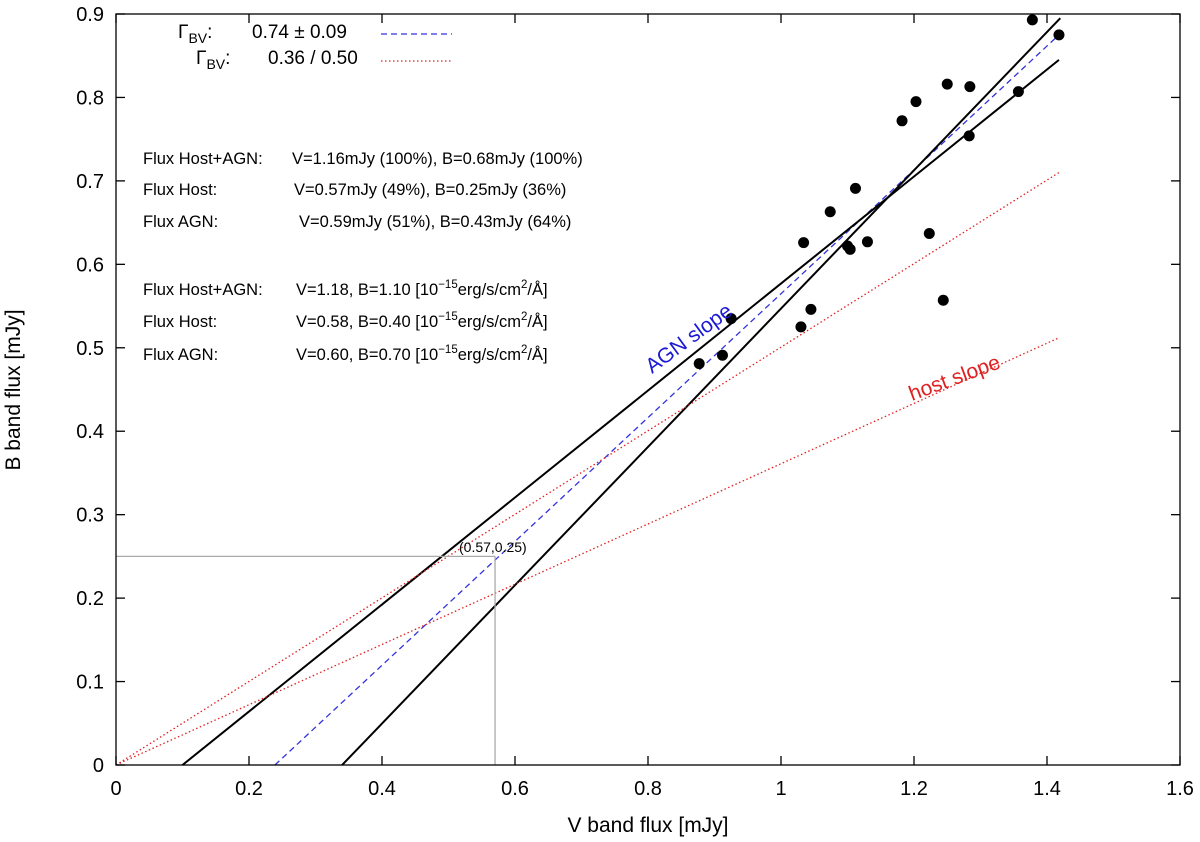 This screenshot has height=842, width=1200. Describe the element at coordinates (180, 355) in the screenshot. I see `table2-row3-label: Flux AGN:` at that location.